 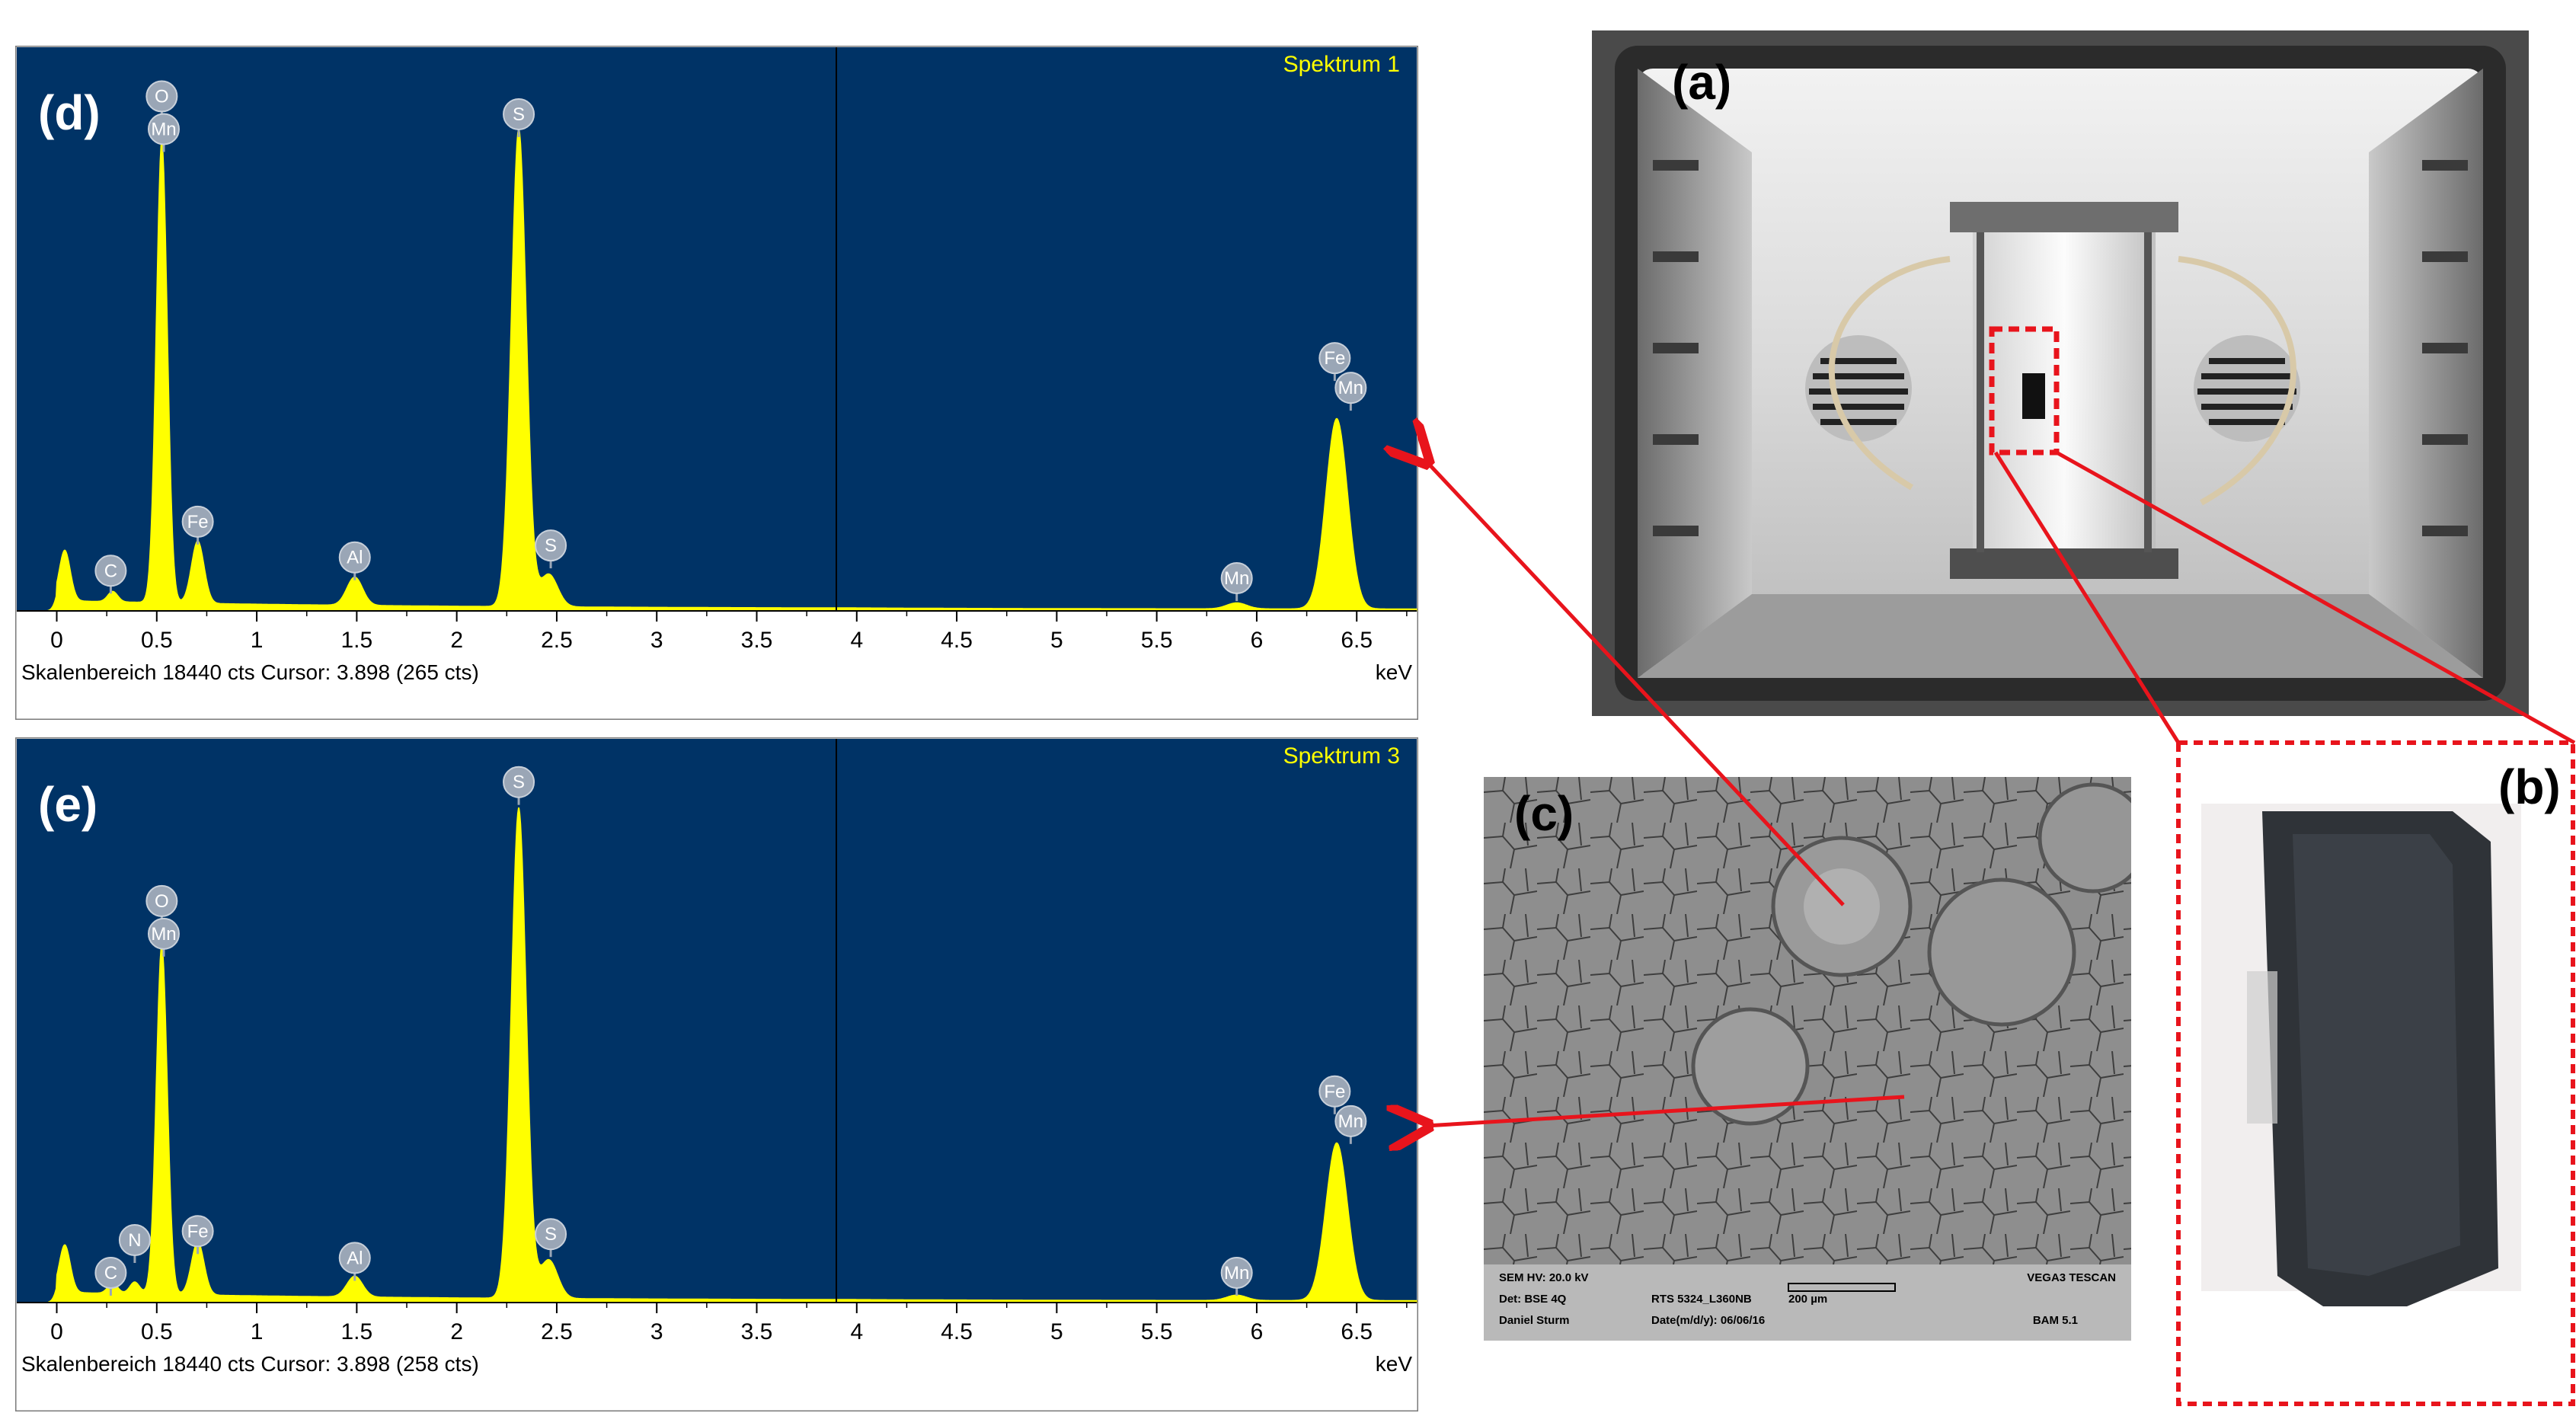 What do you see at coordinates (2056, 1320) in the screenshot?
I see `sem-lab: BAM 5.1` at bounding box center [2056, 1320].